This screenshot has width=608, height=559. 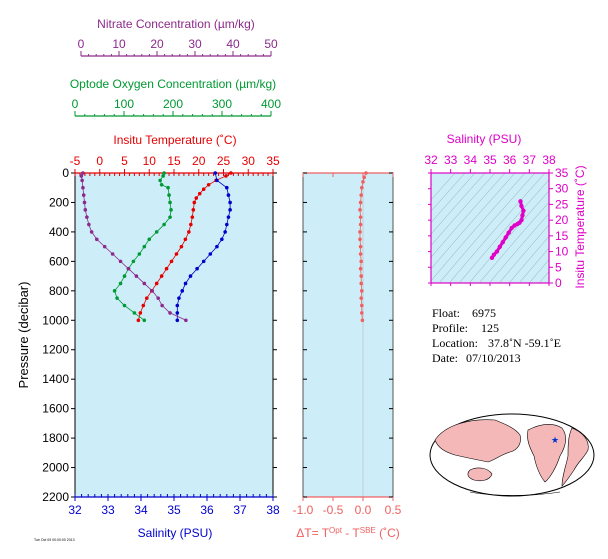 I want to click on world-map-land-australia, so click(x=480, y=474).